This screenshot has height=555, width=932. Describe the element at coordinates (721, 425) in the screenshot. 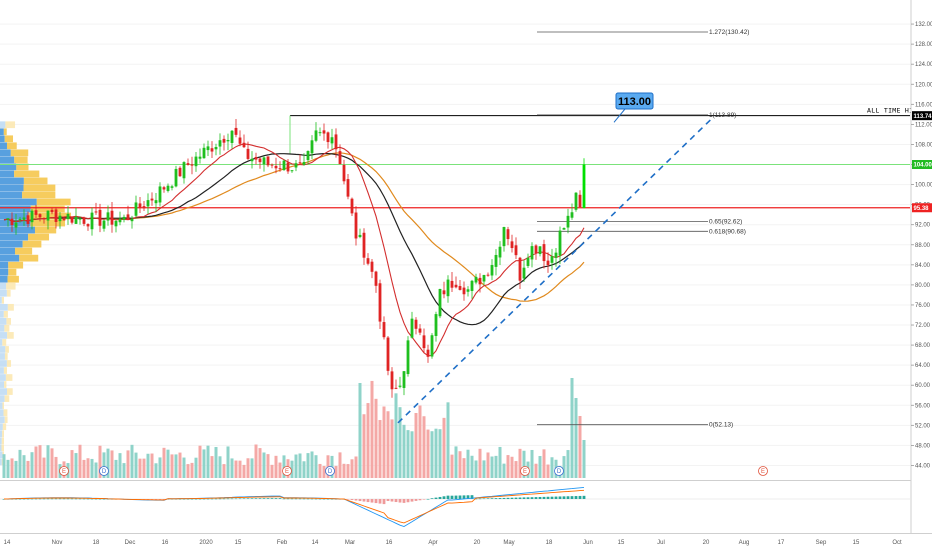

I see `fib-label: 0(52.13)` at that location.